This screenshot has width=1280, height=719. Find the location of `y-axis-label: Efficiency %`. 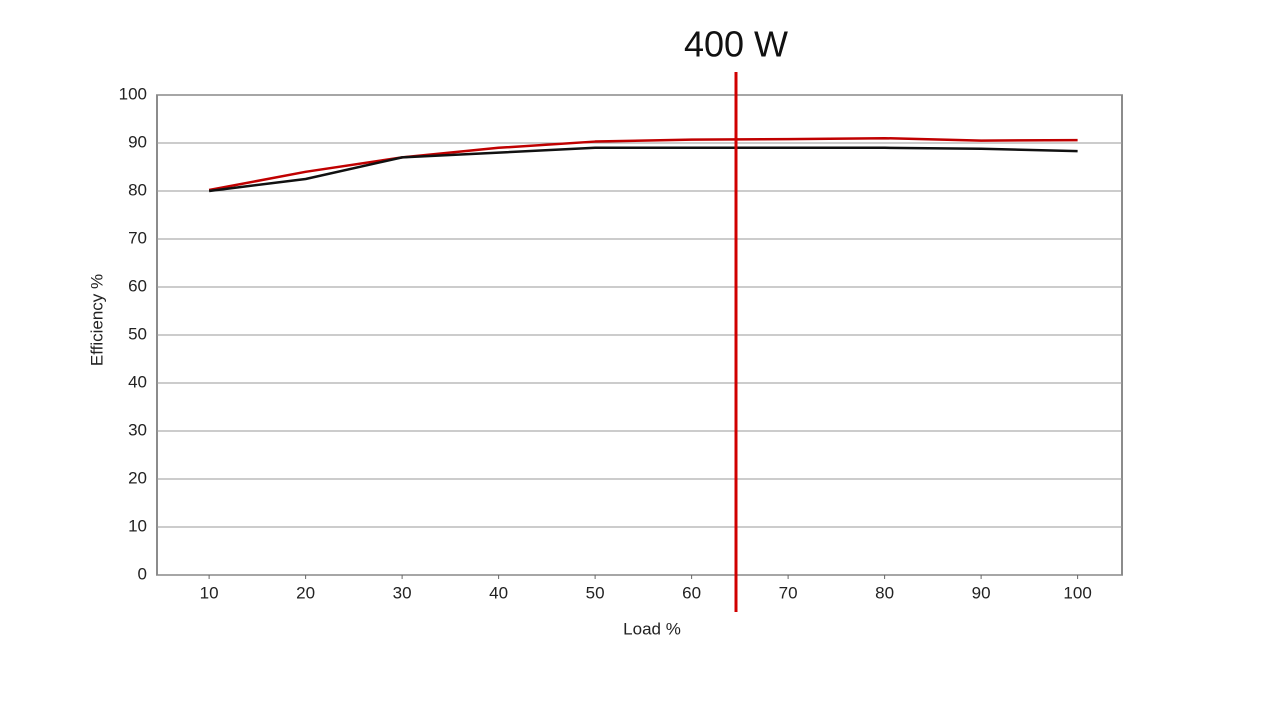

y-axis-label: Efficiency % is located at coordinates (96, 320).